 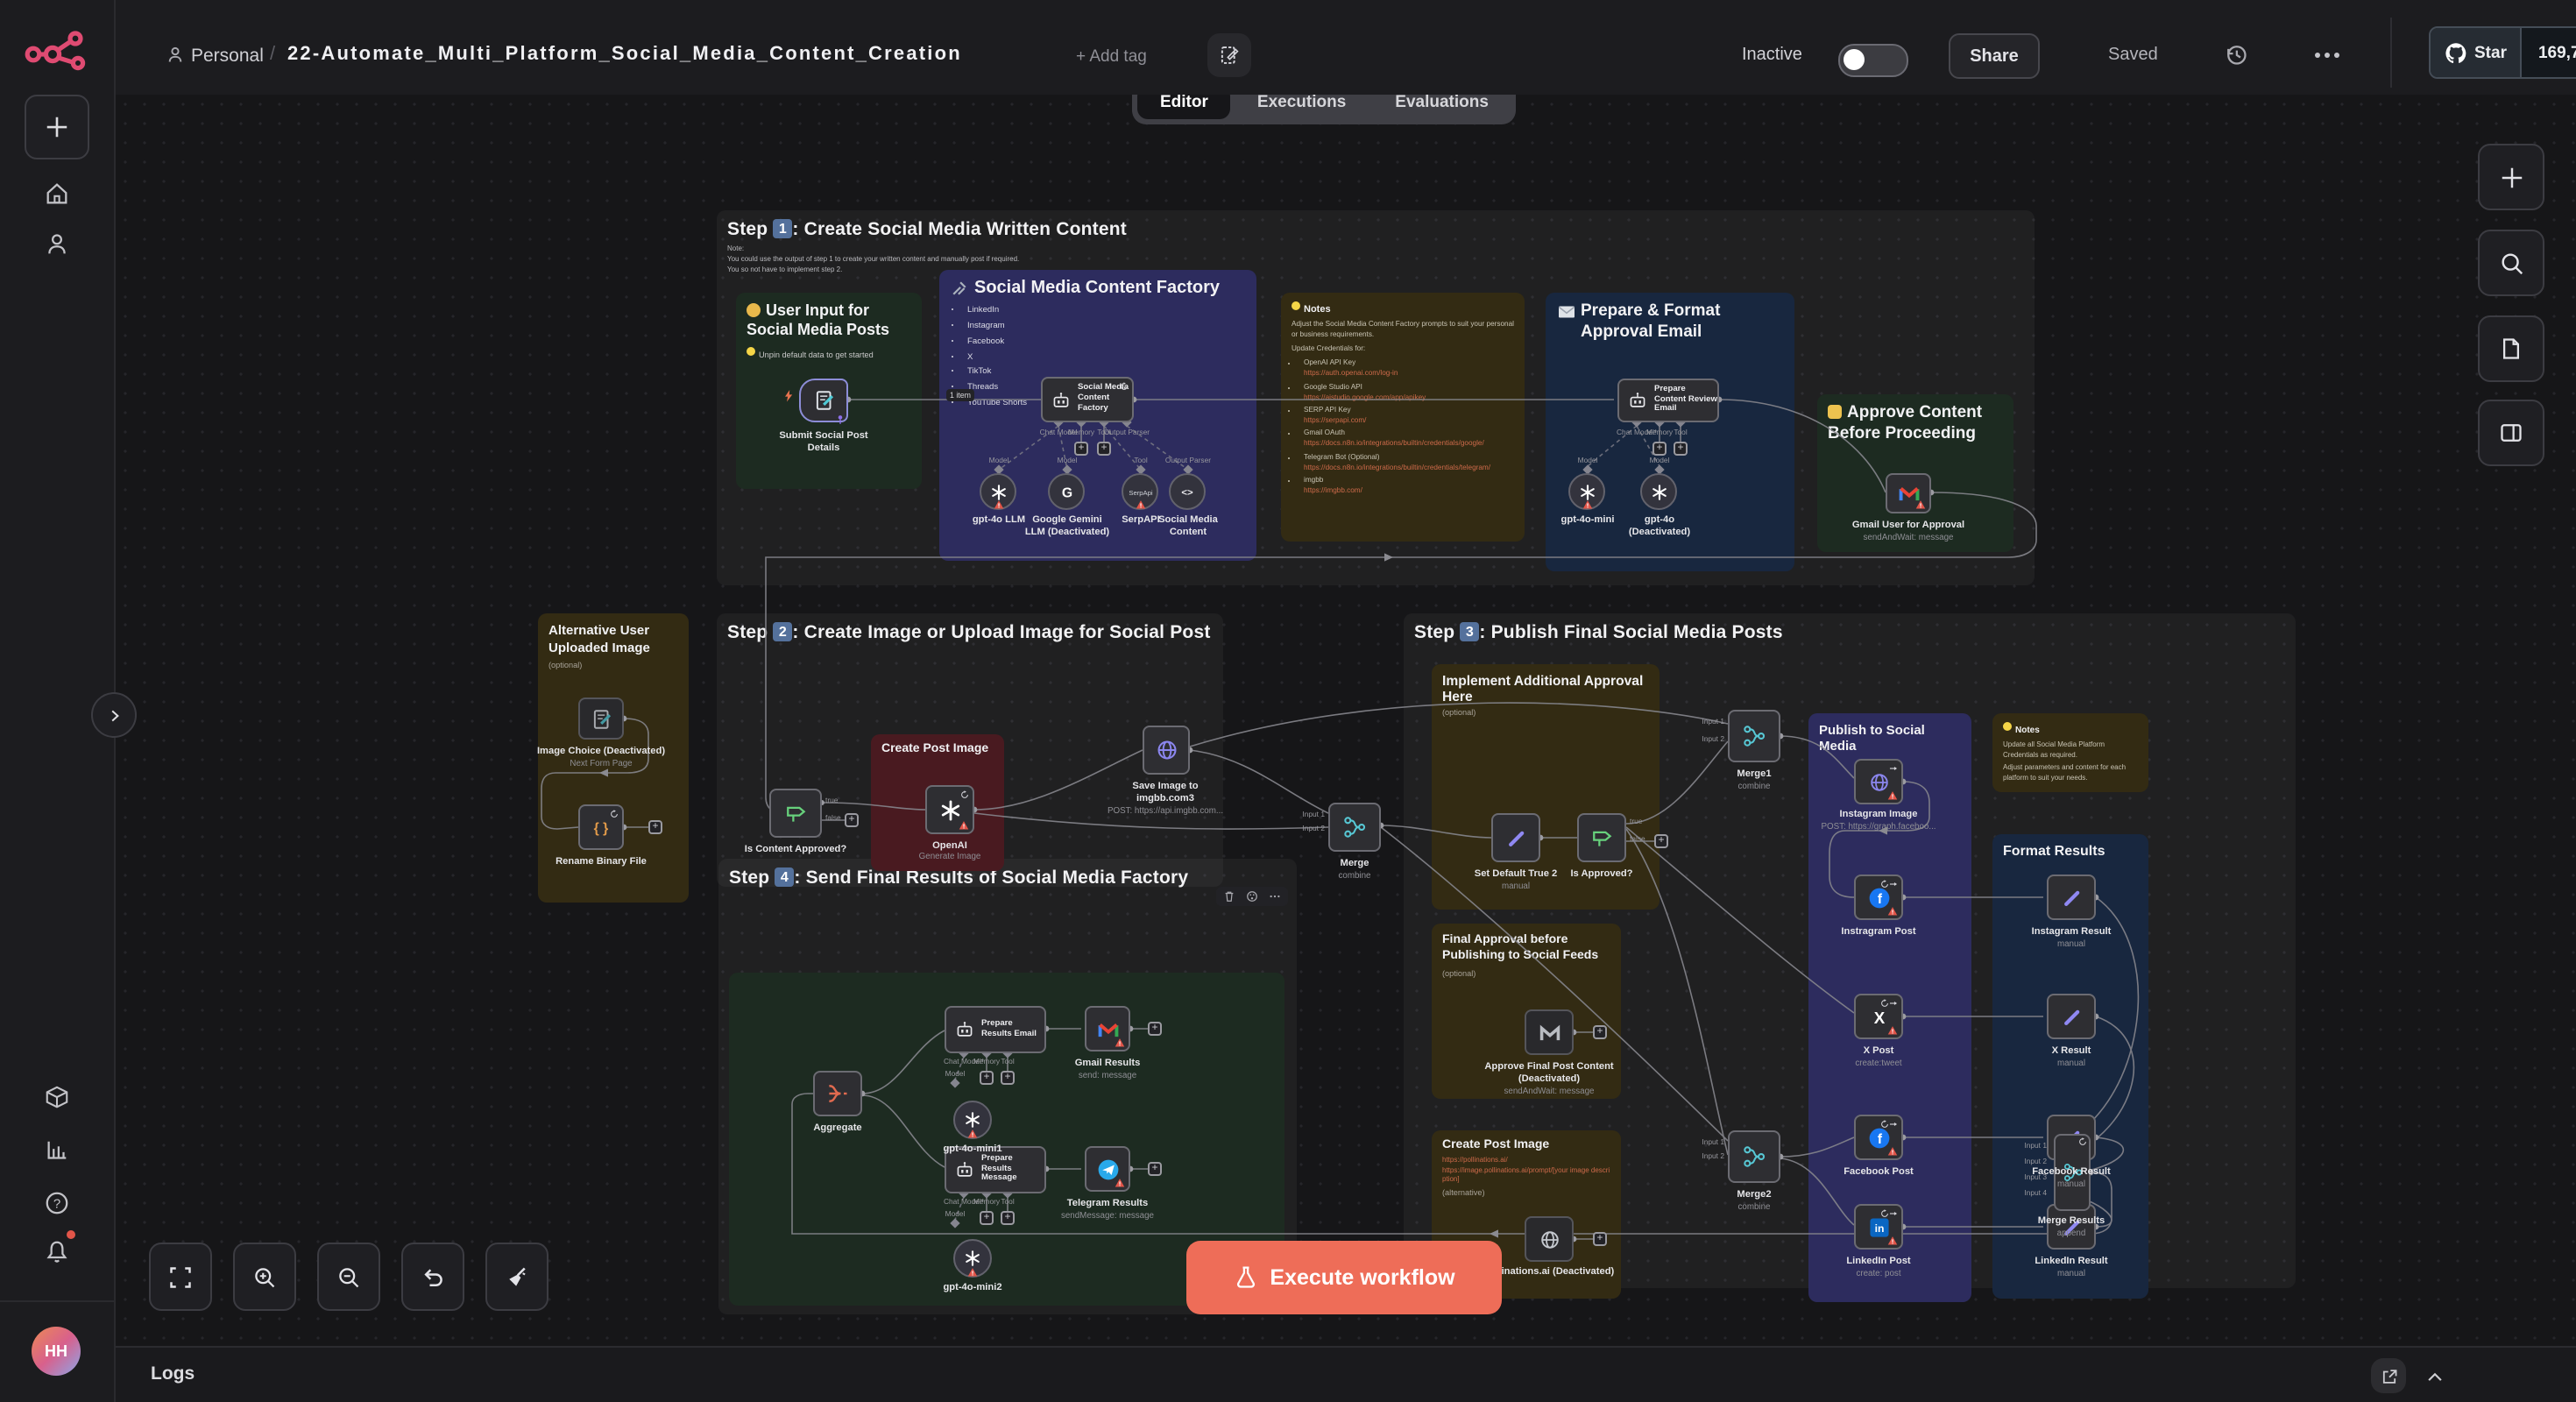 I want to click on chart-icon, so click(x=57, y=1150).